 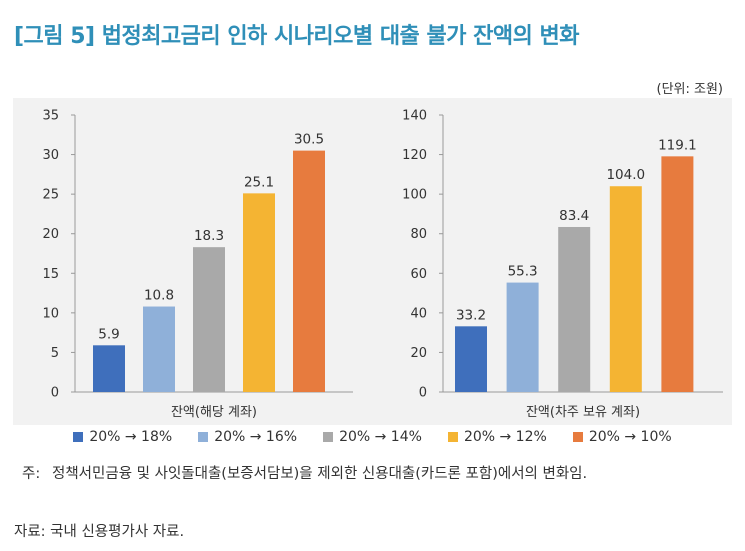 What do you see at coordinates (50, 116) in the screenshot?
I see `y-tick-label: 35` at bounding box center [50, 116].